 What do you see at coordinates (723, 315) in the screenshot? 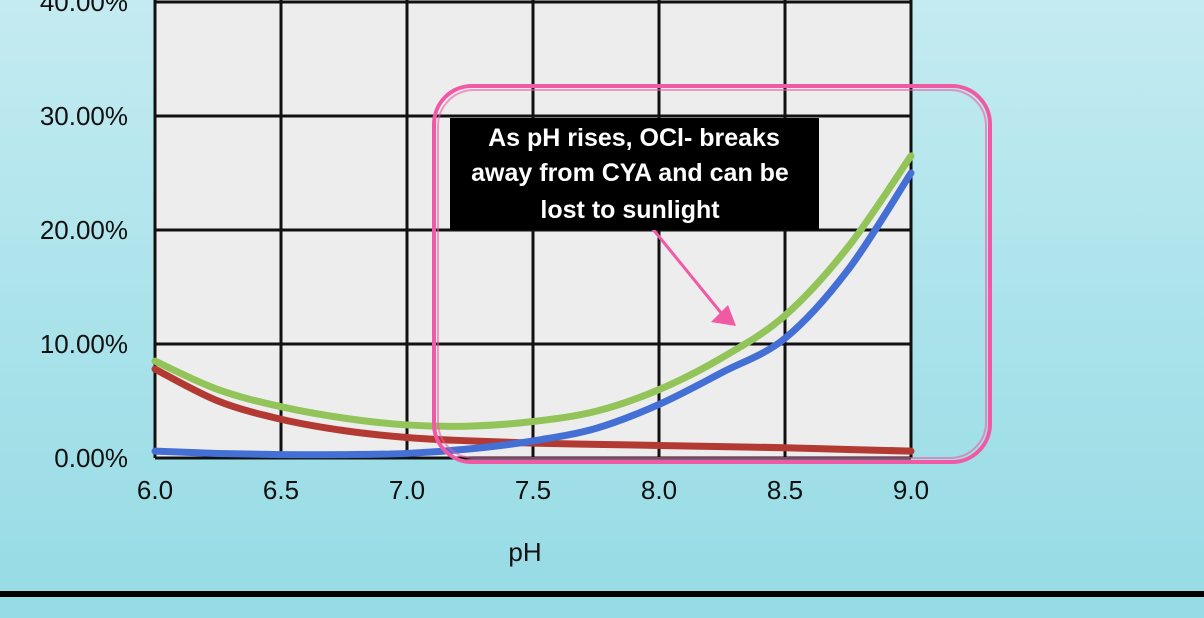
I see `annotation-arrow-head` at bounding box center [723, 315].